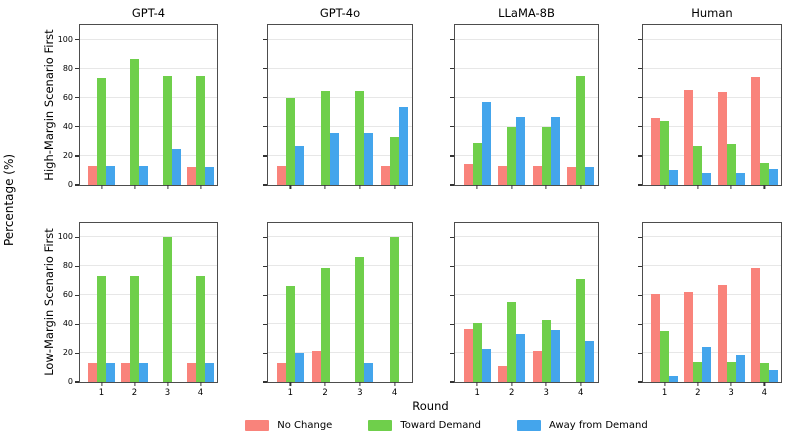 The height and width of the screenshot is (447, 793). I want to click on legend-swatch-toward-demand, so click(380, 425).